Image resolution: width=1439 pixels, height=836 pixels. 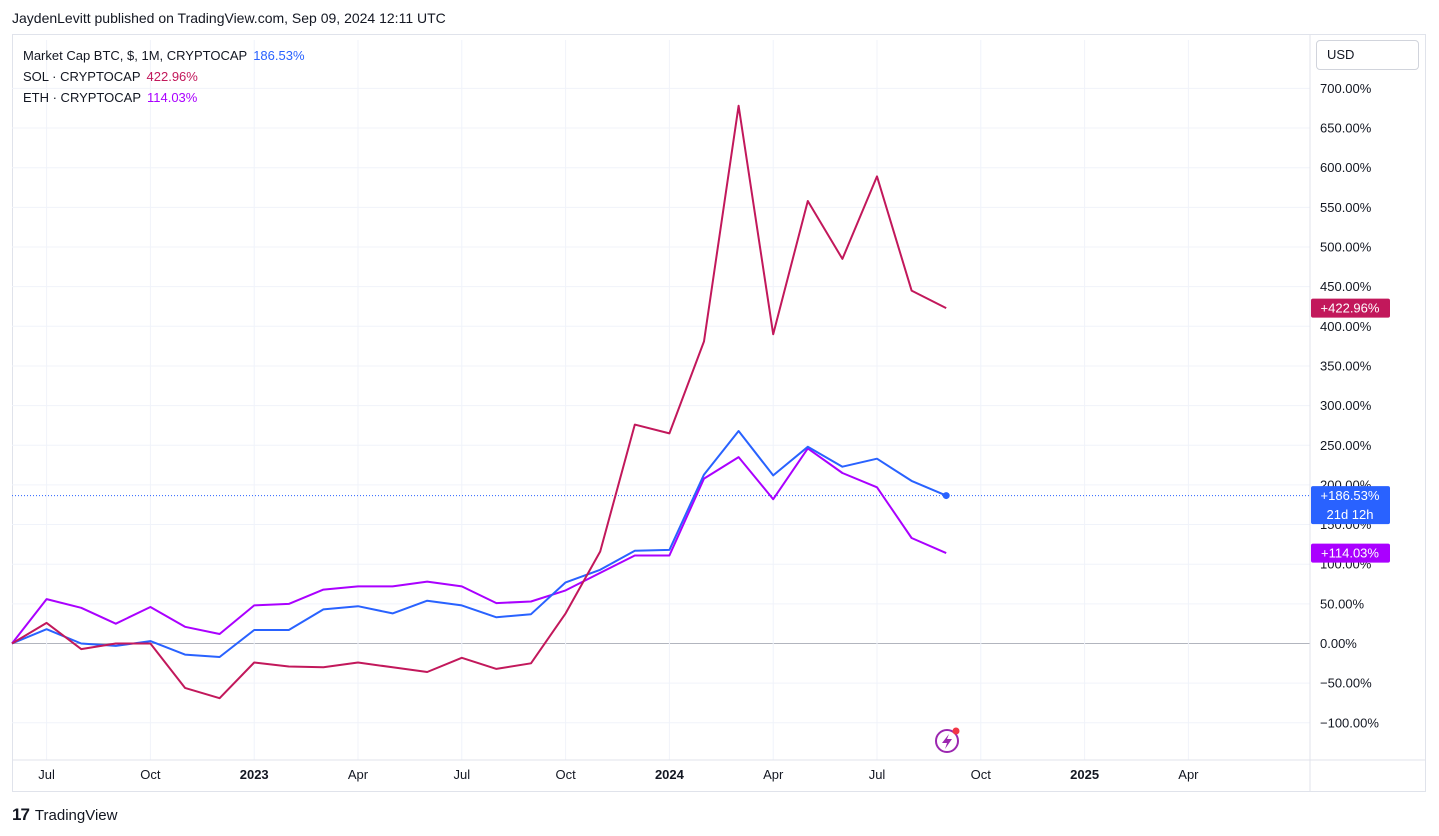 What do you see at coordinates (1346, 445) in the screenshot?
I see `y-tick-label: 250.00%` at bounding box center [1346, 445].